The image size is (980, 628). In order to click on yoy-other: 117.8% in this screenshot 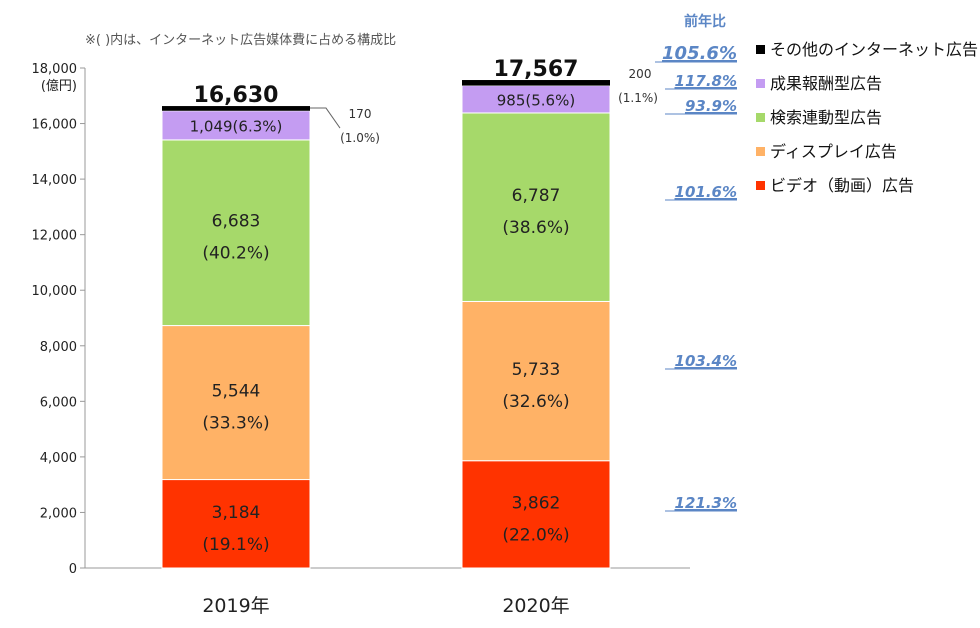, I will do `click(706, 81)`.